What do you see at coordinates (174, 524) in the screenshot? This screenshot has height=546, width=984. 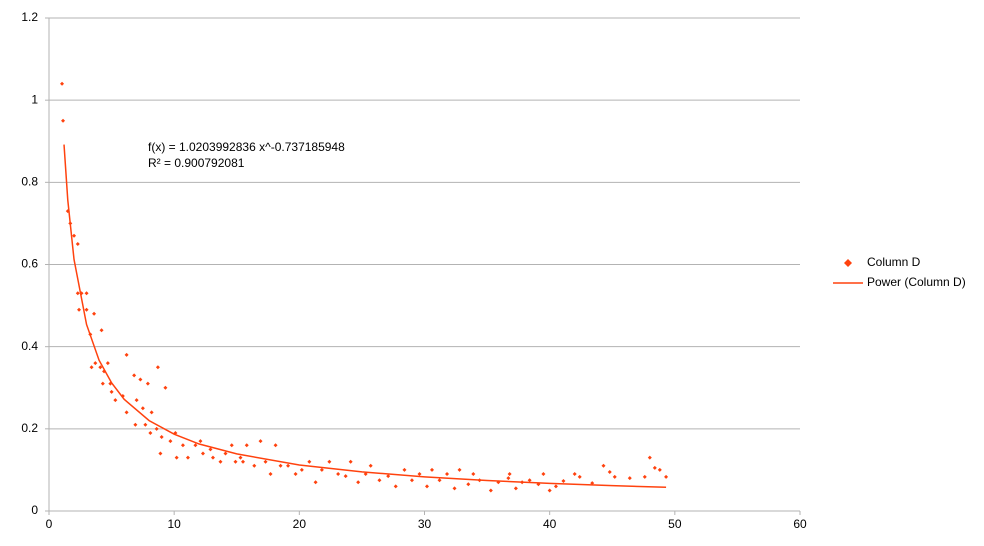 I see `x-tick-label: 10` at bounding box center [174, 524].